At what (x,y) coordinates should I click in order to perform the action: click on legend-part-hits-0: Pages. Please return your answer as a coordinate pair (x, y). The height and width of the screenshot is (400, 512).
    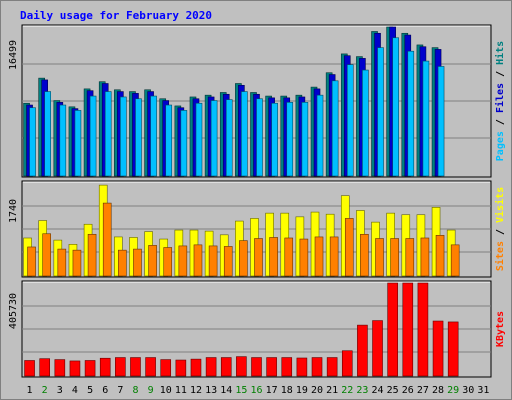
    Looking at the image, I should click on (500, 146).